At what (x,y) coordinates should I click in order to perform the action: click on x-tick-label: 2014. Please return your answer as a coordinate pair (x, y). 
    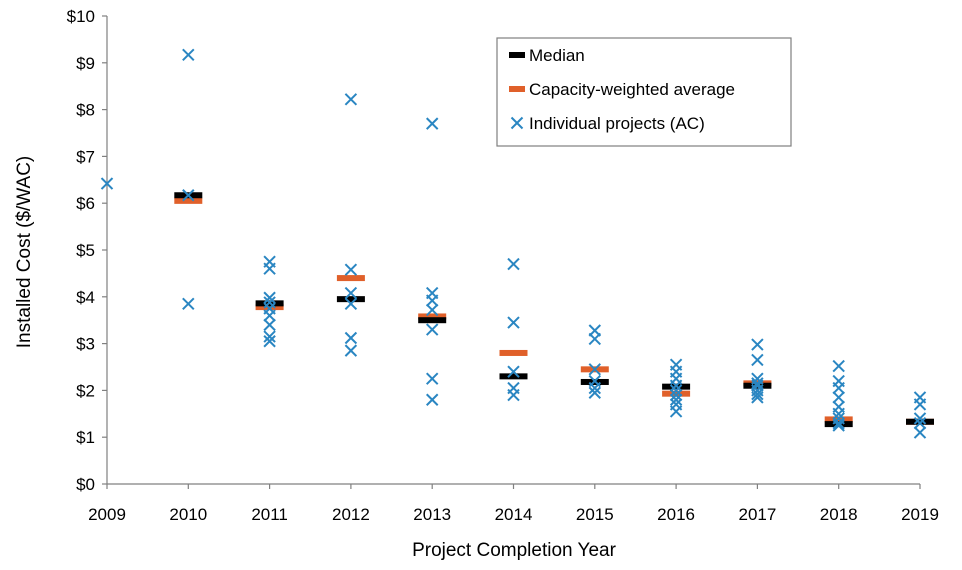
    Looking at the image, I should click on (514, 514).